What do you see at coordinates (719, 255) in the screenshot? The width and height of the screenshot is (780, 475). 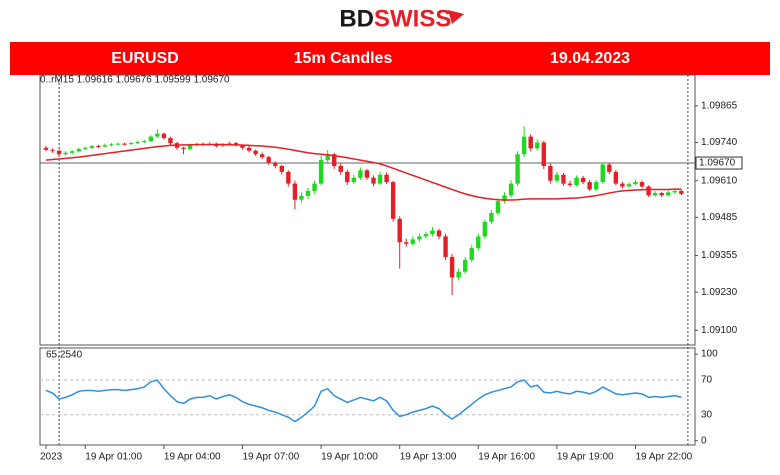 I see `y-tick-label: 1.09355` at bounding box center [719, 255].